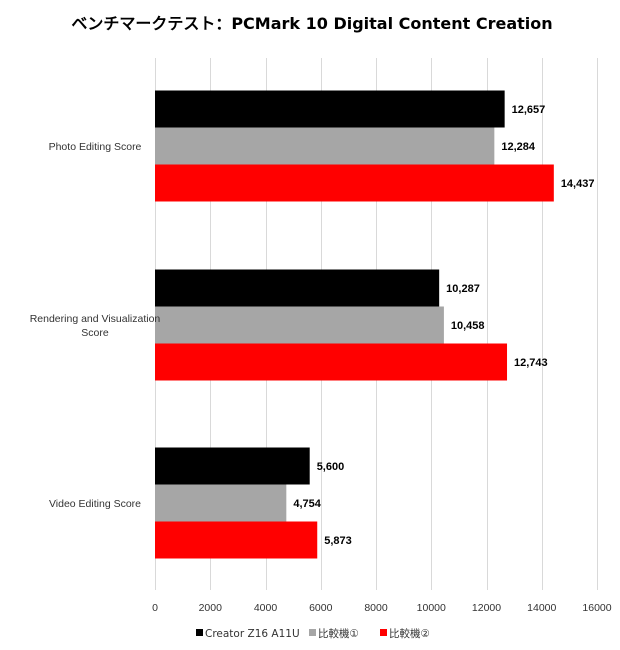 The height and width of the screenshot is (650, 620). Describe the element at coordinates (266, 608) in the screenshot. I see `x-tick-label: 4000` at that location.